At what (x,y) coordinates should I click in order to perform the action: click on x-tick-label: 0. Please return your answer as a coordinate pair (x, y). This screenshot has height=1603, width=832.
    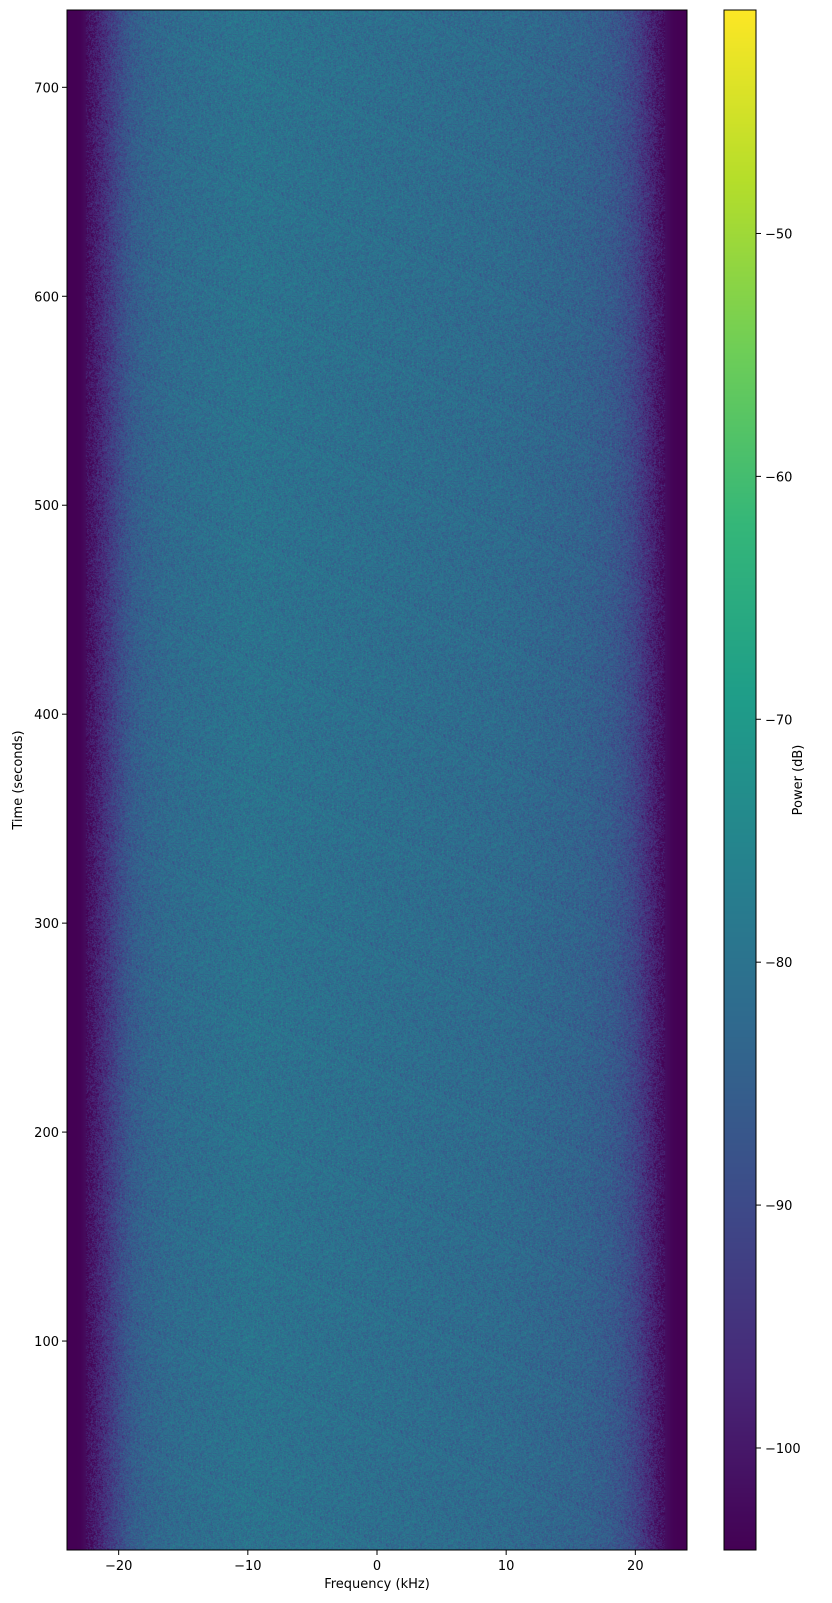
    Looking at the image, I should click on (377, 1566).